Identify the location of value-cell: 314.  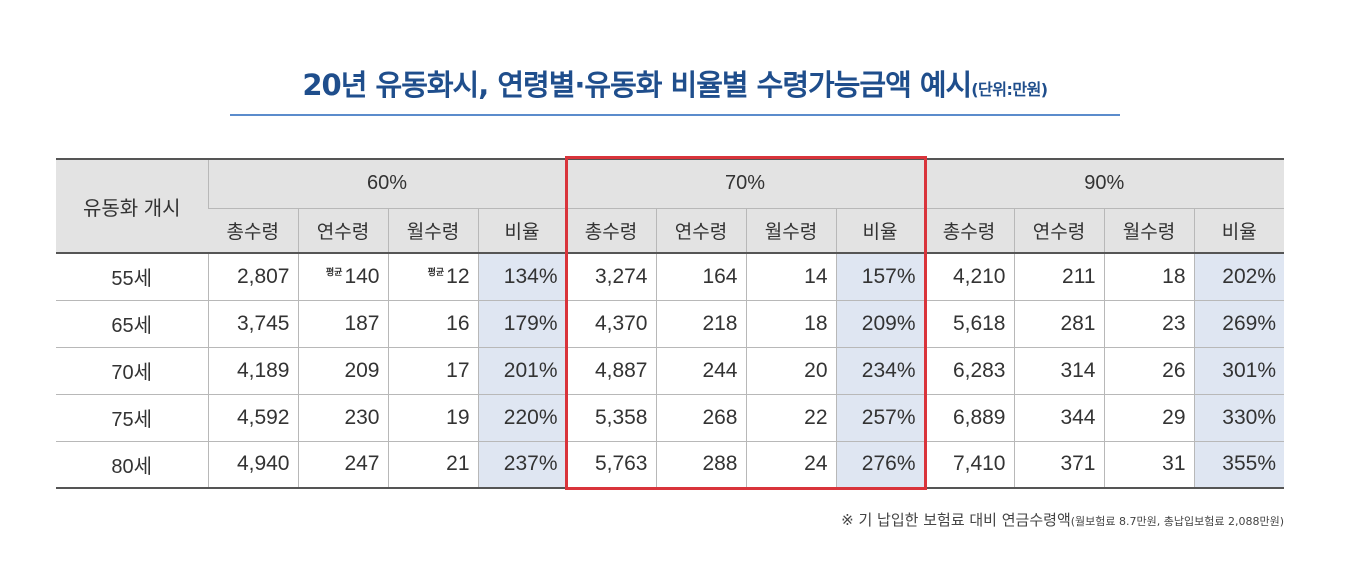
(1058, 371).